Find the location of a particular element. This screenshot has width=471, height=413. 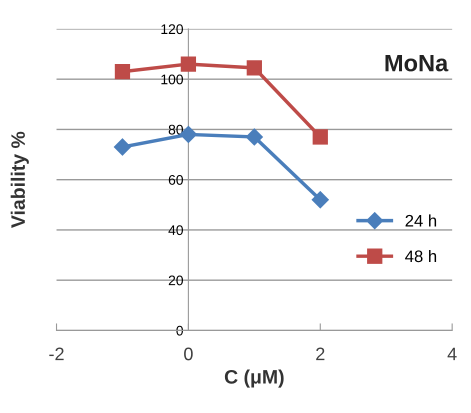

y-tick-label: 120 is located at coordinates (172, 29).